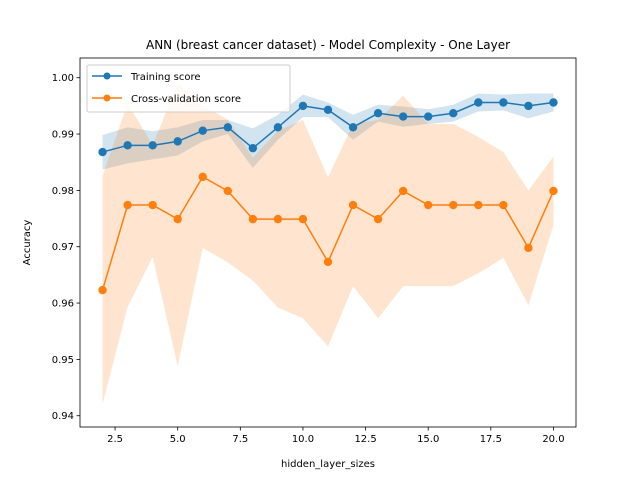 The height and width of the screenshot is (480, 640). What do you see at coordinates (107, 98) in the screenshot?
I see `legend-marker-cross-validation` at bounding box center [107, 98].